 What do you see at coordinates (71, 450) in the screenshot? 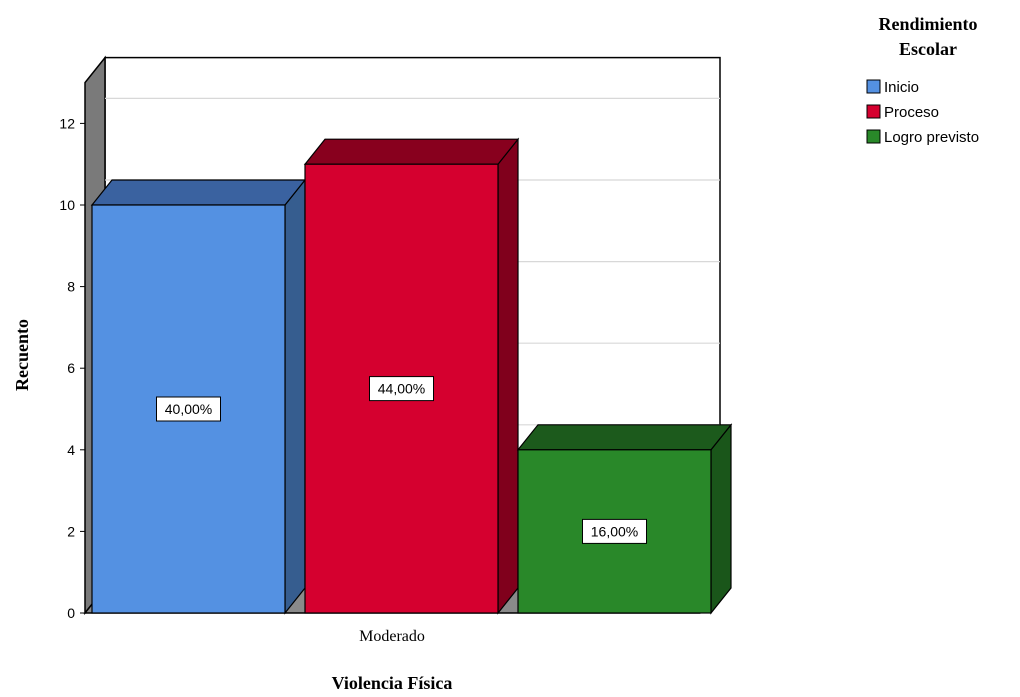
I see `y-tick-label: 4` at bounding box center [71, 450].